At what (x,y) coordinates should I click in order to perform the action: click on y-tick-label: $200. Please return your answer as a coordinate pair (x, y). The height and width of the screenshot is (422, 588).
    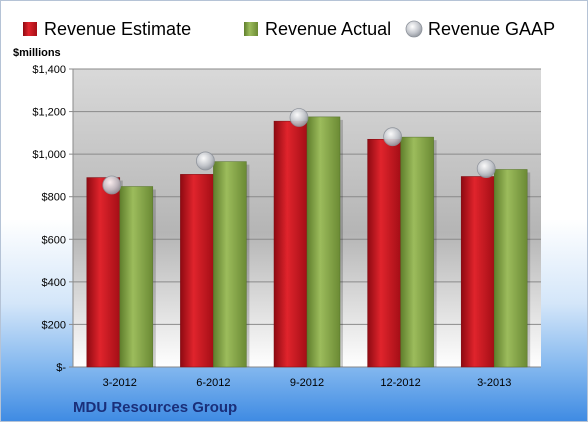
    Looking at the image, I should click on (54, 325).